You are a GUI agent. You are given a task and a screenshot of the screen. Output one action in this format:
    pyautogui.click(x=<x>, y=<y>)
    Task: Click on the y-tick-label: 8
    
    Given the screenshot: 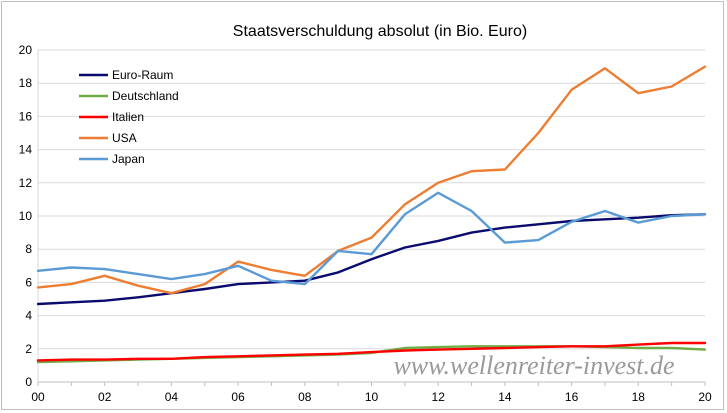 What is the action you would take?
    pyautogui.click(x=28, y=249)
    